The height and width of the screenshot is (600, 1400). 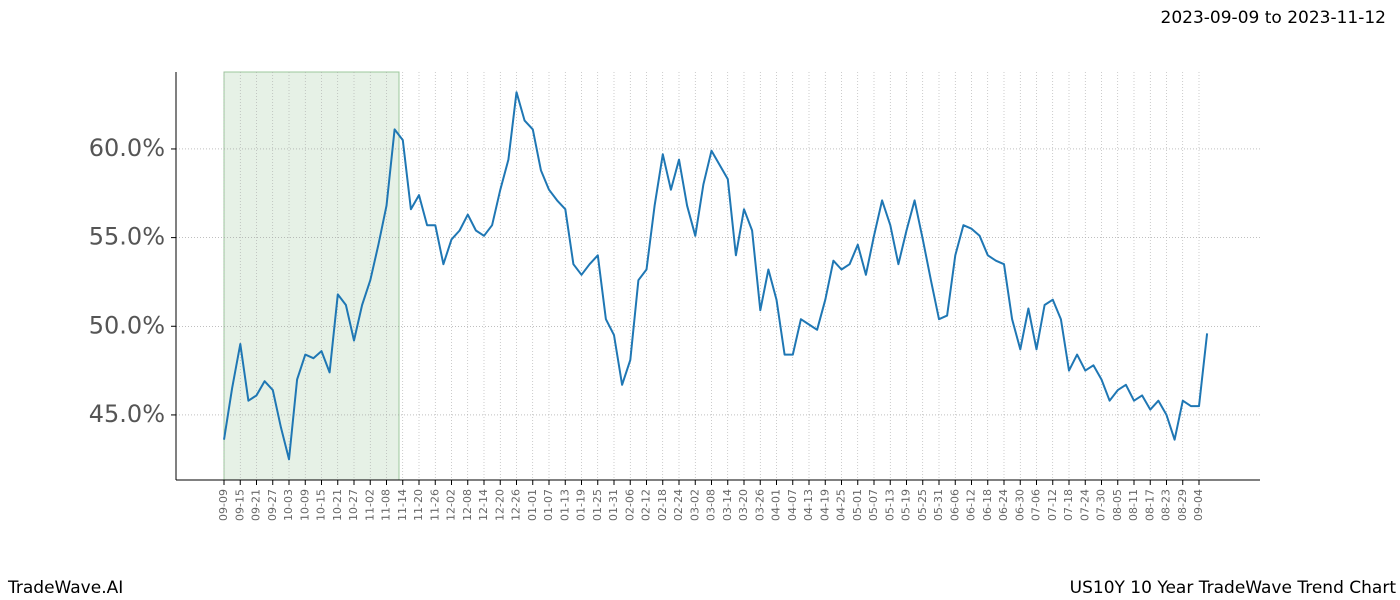 What do you see at coordinates (386, 505) in the screenshot?
I see `x-tick-label: 11-08` at bounding box center [386, 505].